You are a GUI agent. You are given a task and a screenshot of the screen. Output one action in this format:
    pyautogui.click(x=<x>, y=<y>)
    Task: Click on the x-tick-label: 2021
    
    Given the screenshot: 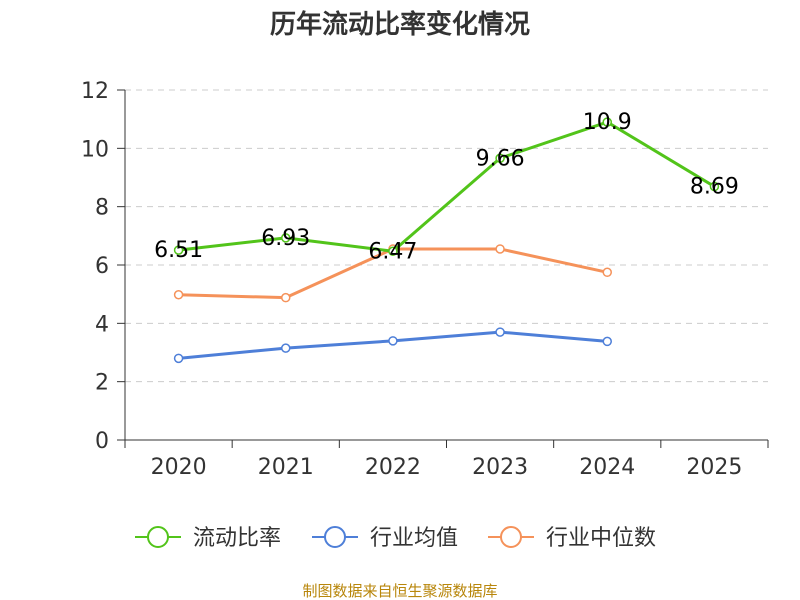 What is the action you would take?
    pyautogui.click(x=286, y=467)
    